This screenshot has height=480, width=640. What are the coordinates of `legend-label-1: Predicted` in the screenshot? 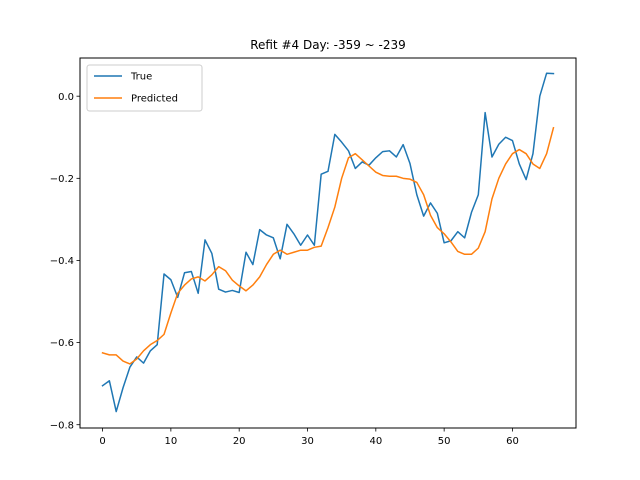 It's located at (154, 99).